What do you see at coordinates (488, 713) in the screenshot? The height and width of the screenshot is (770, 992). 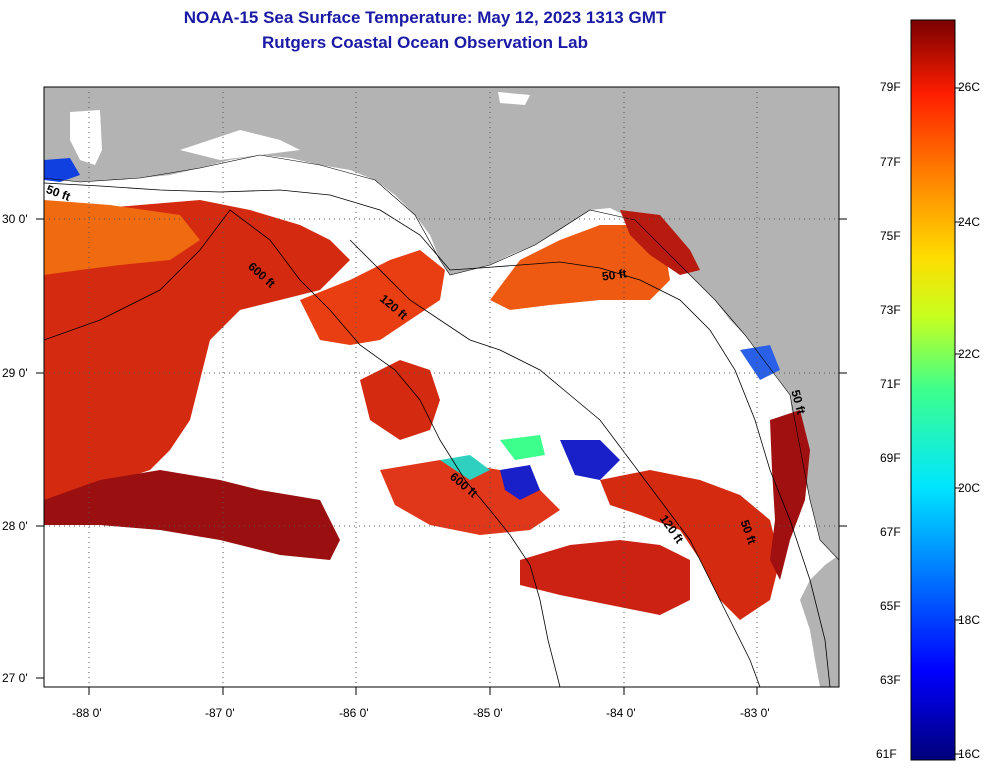 I see `lon-label: -85 0'` at bounding box center [488, 713].